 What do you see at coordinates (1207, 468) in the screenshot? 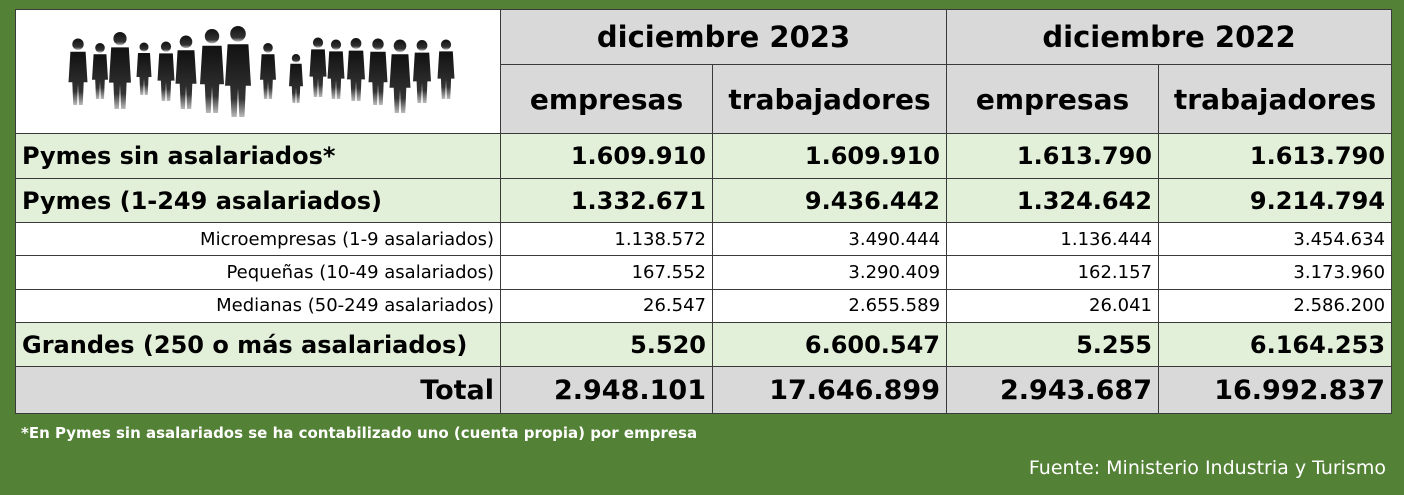
I see `source-note: Fuente: Ministerio Industria y Turismo` at bounding box center [1207, 468].